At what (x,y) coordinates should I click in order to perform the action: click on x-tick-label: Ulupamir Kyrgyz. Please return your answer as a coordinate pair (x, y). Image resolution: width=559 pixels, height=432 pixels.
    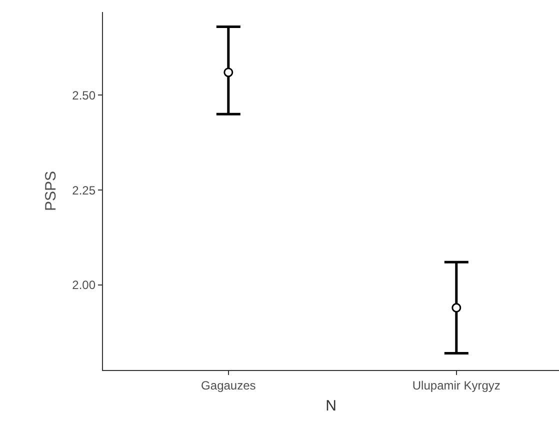
    Looking at the image, I should click on (456, 385).